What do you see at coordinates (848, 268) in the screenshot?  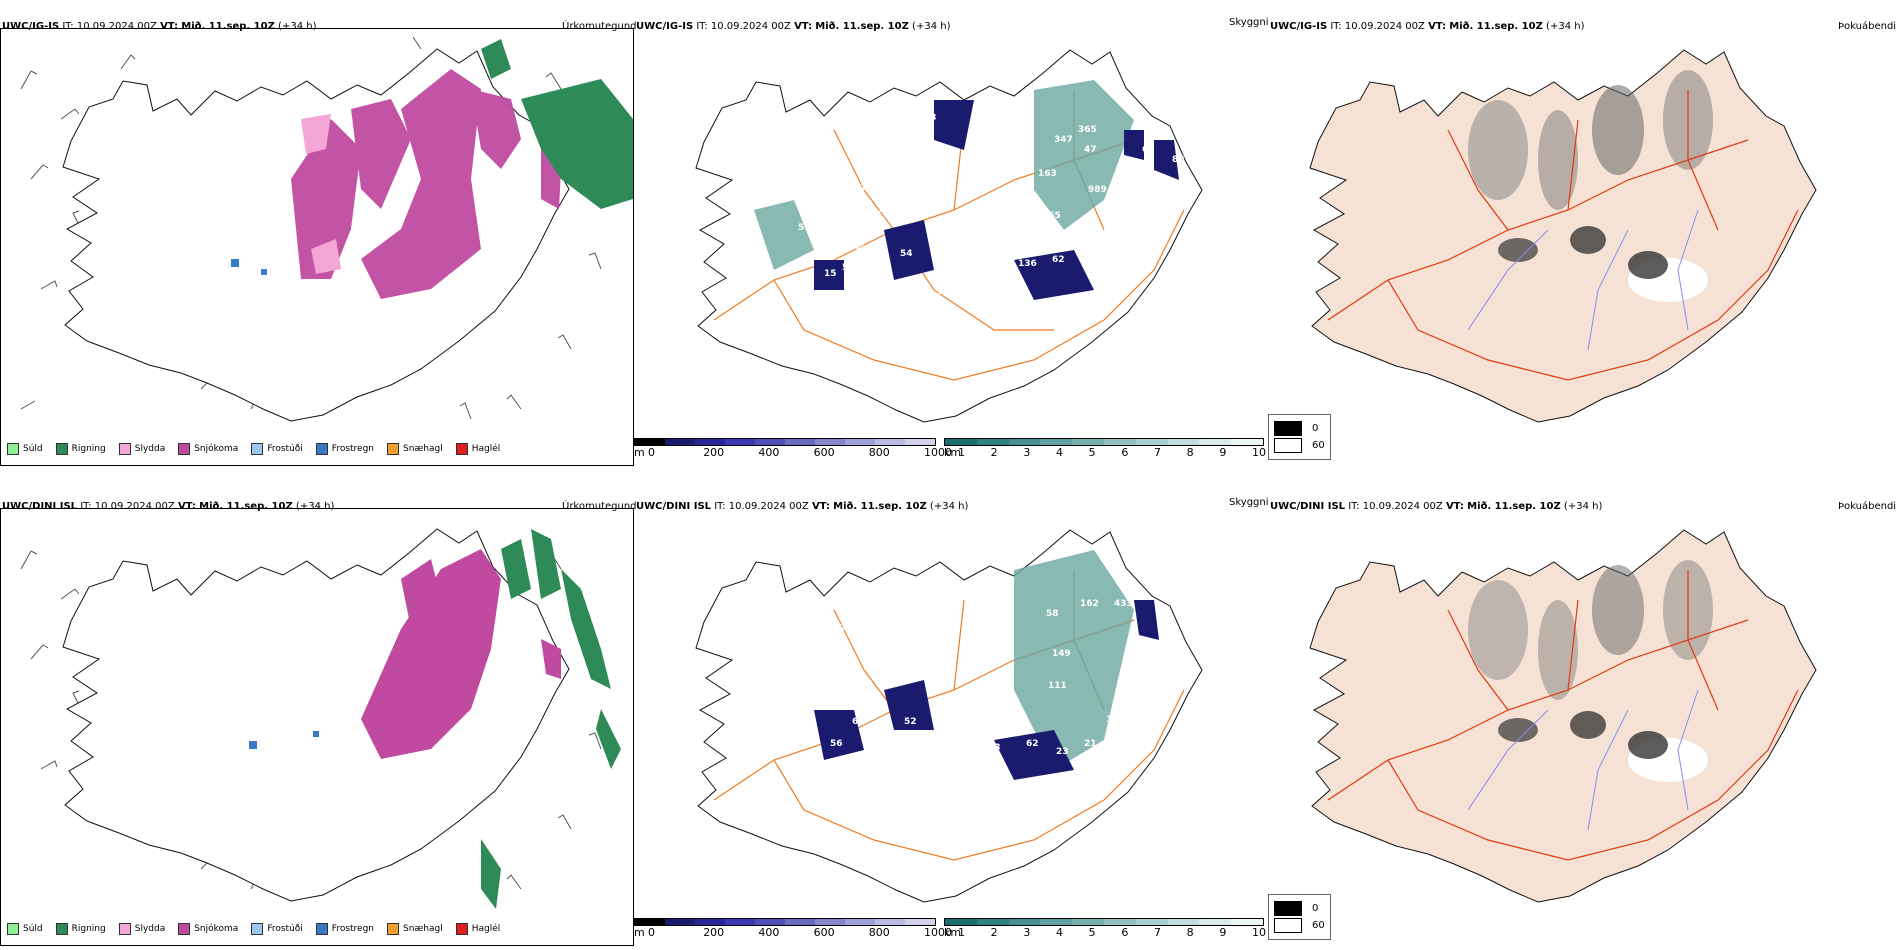 I see `cloud-base-label: 57` at bounding box center [848, 268].